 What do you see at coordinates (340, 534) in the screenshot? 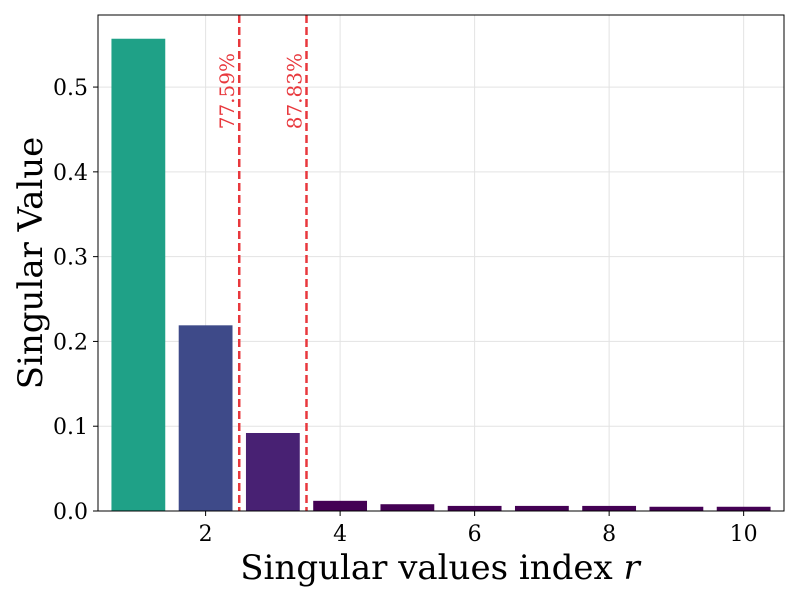
I see `x-tick-label: 4` at bounding box center [340, 534].